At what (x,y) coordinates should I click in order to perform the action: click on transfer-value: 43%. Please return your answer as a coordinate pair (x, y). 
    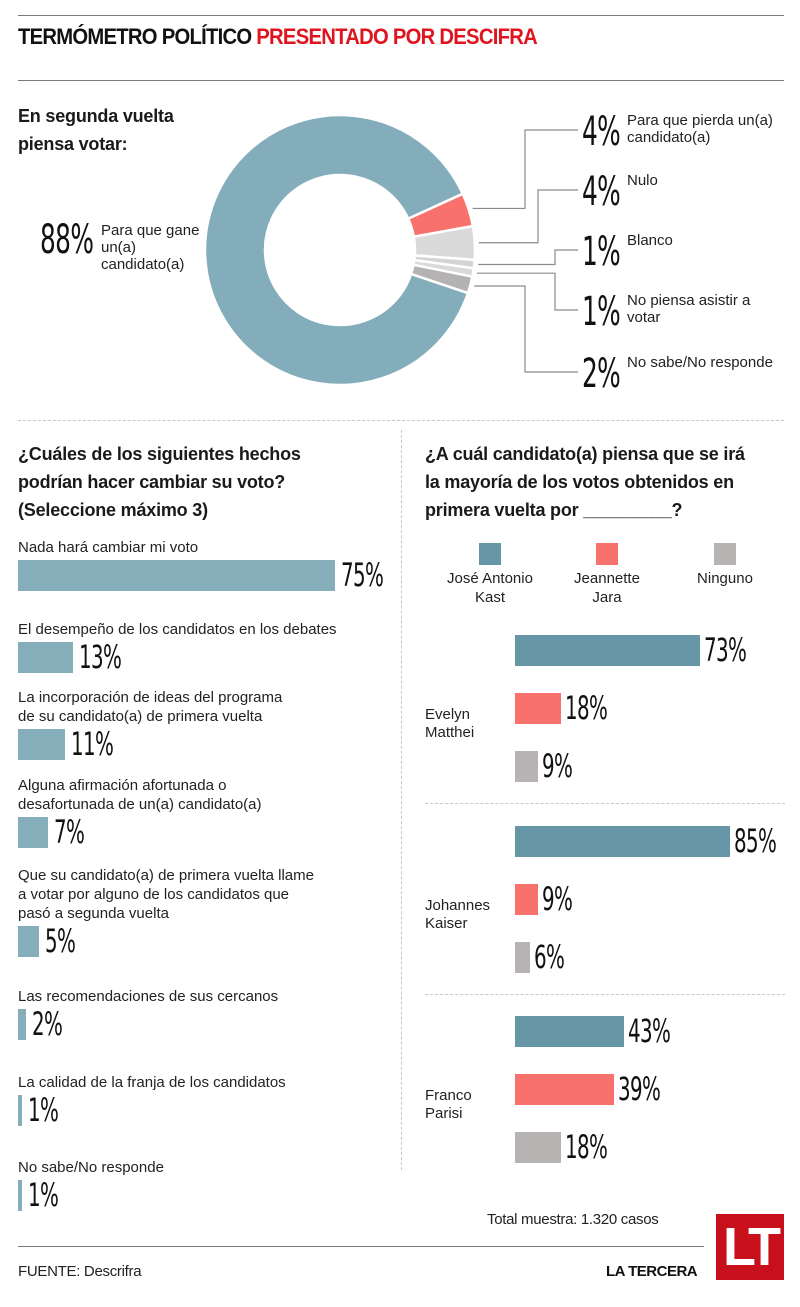
    Looking at the image, I should click on (649, 1031).